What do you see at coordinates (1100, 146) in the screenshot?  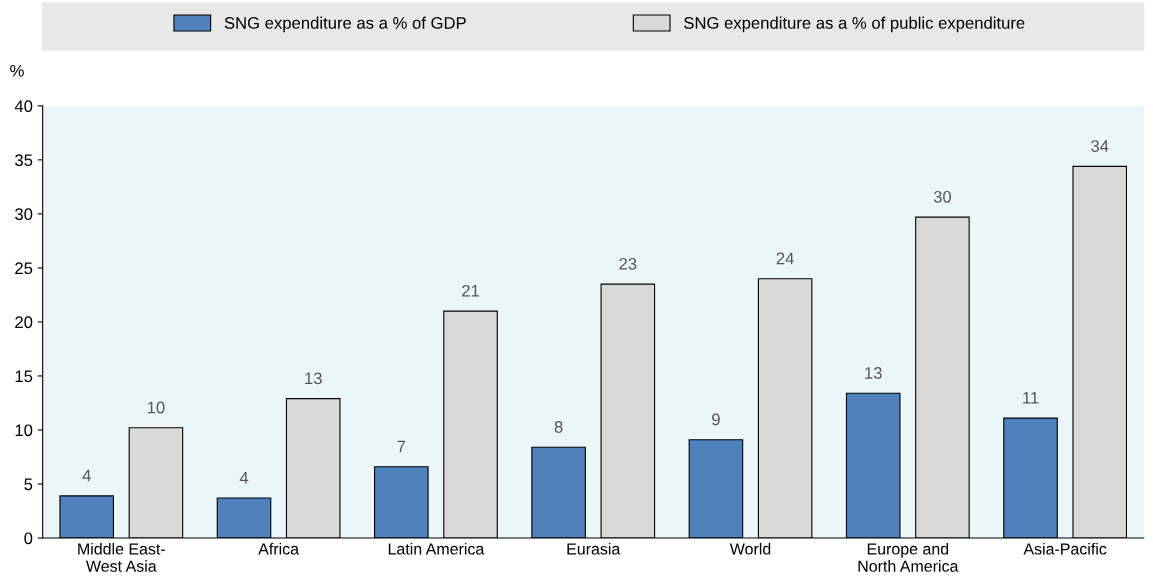 I see `data-label: 34` at bounding box center [1100, 146].